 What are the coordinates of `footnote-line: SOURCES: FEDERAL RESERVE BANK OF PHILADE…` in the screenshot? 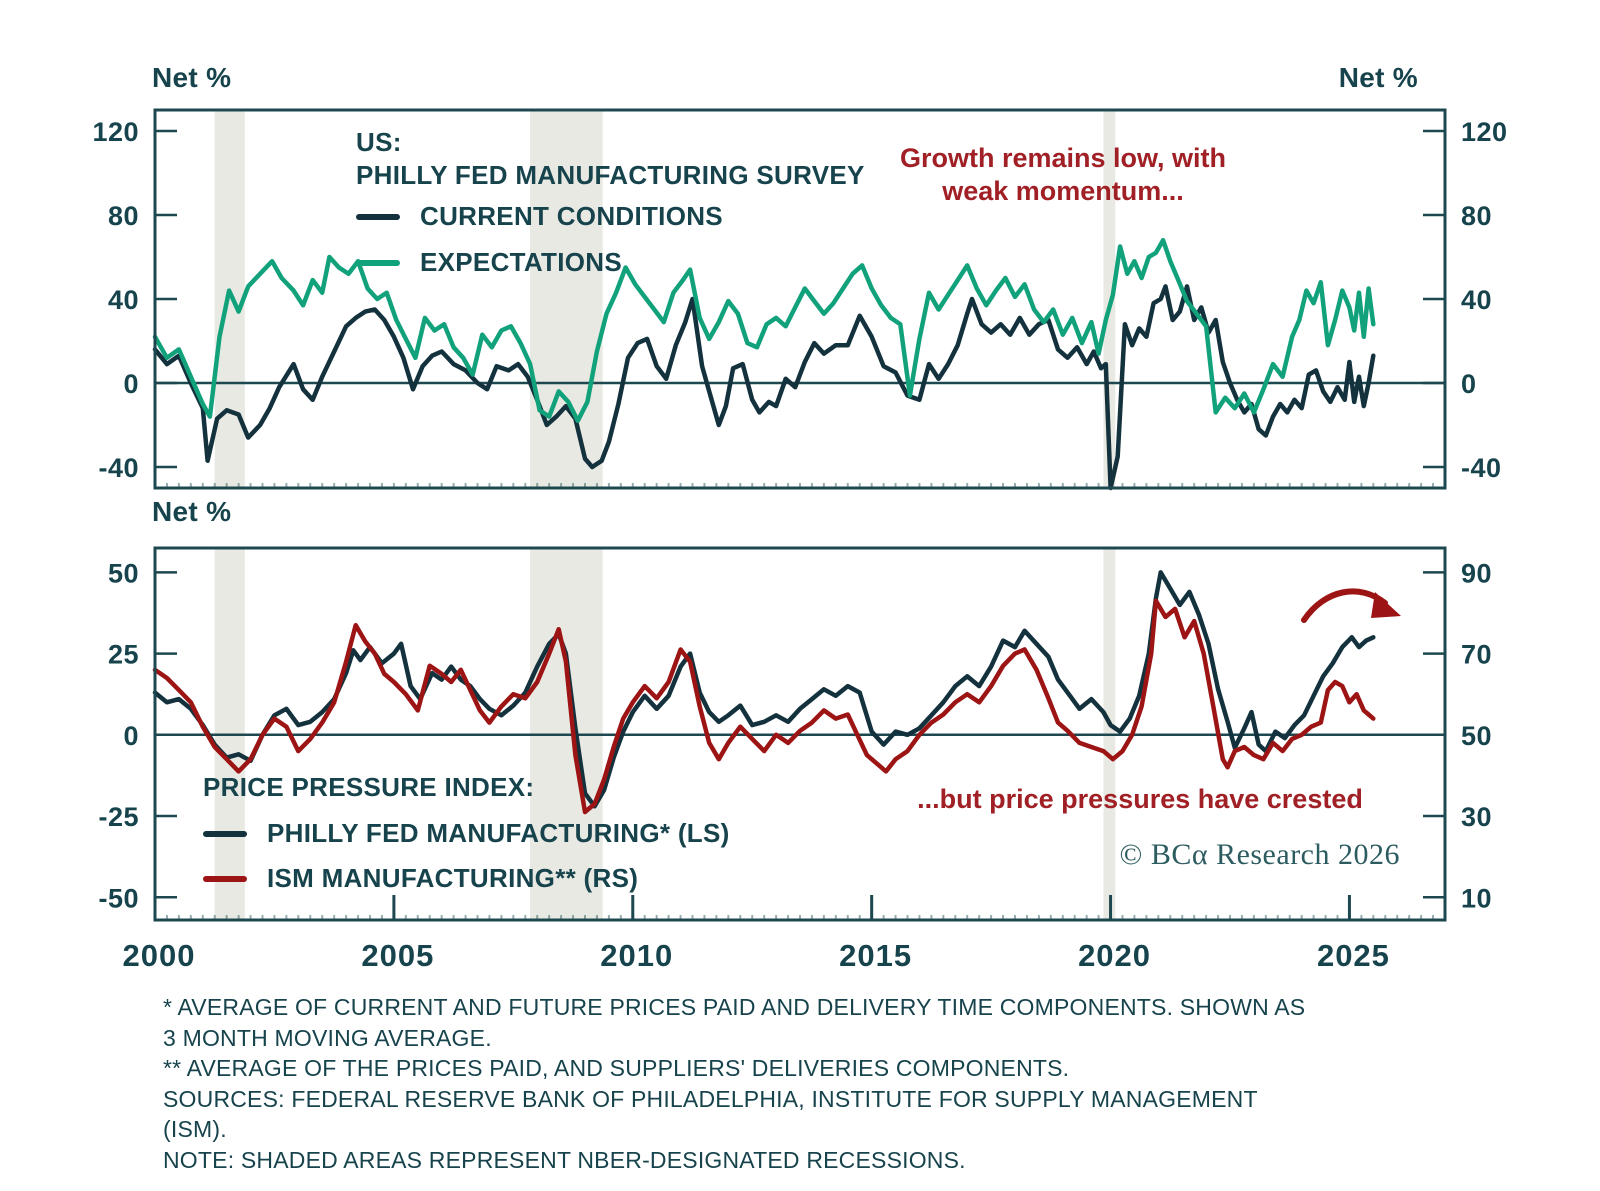 It's located at (710, 1098).